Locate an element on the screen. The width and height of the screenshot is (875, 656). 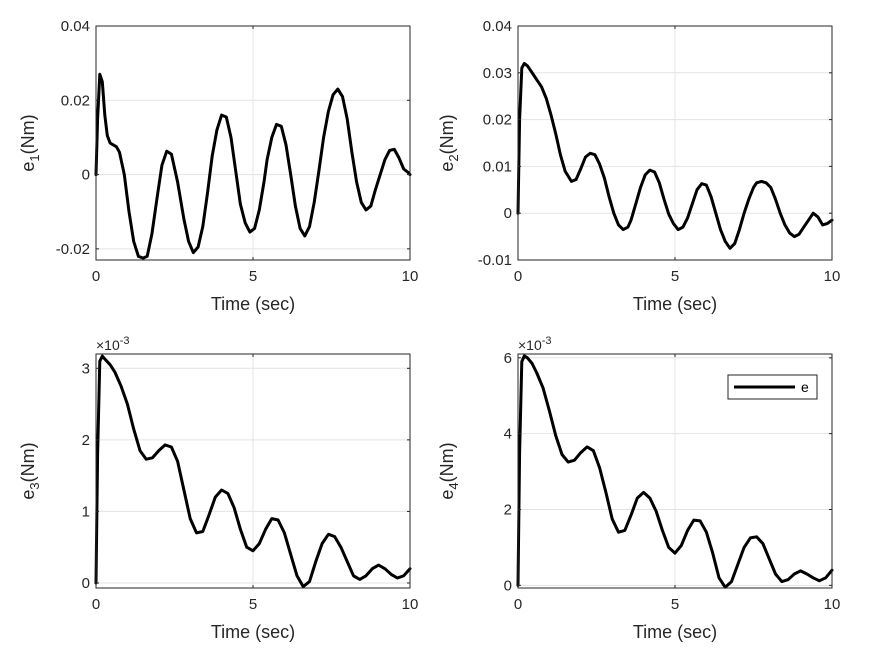
x-tick-label-1-1: 5 is located at coordinates (253, 276).